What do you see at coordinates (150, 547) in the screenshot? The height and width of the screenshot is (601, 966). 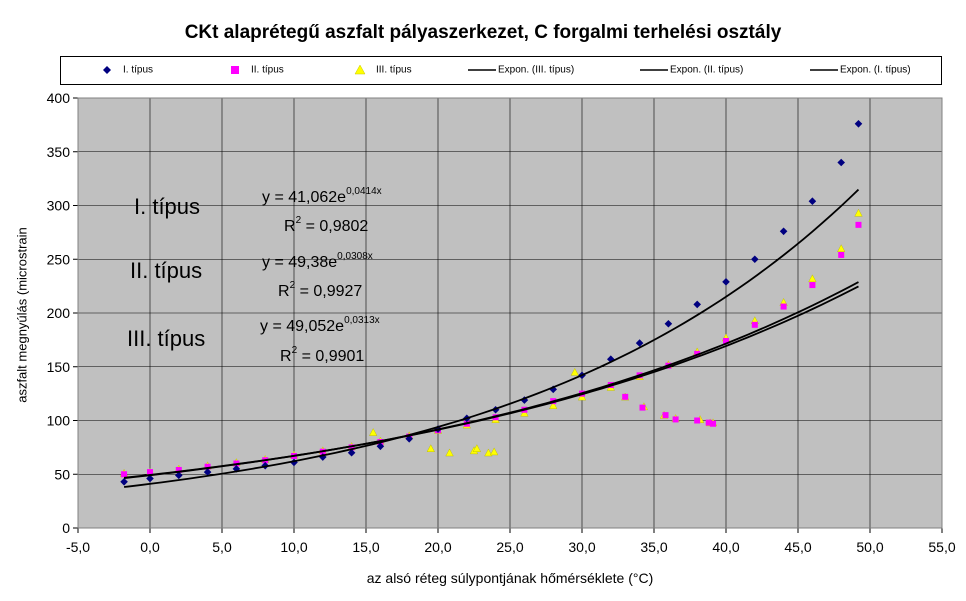 I see `x-tick-label: 0,0` at bounding box center [150, 547].